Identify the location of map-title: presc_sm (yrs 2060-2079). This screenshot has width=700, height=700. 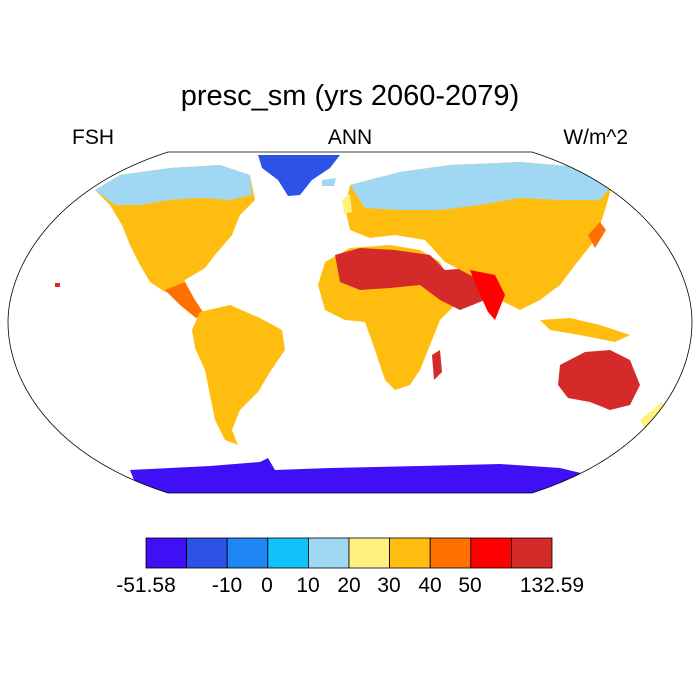
(350, 96).